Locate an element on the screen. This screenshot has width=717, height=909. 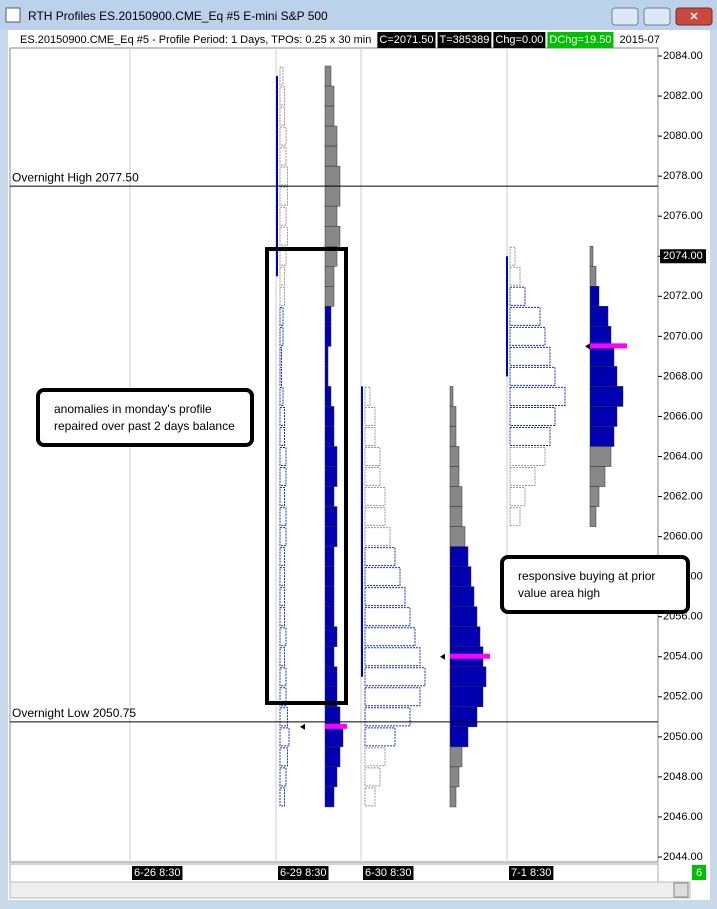
header-field: Chg=0.00 is located at coordinates (519, 40).